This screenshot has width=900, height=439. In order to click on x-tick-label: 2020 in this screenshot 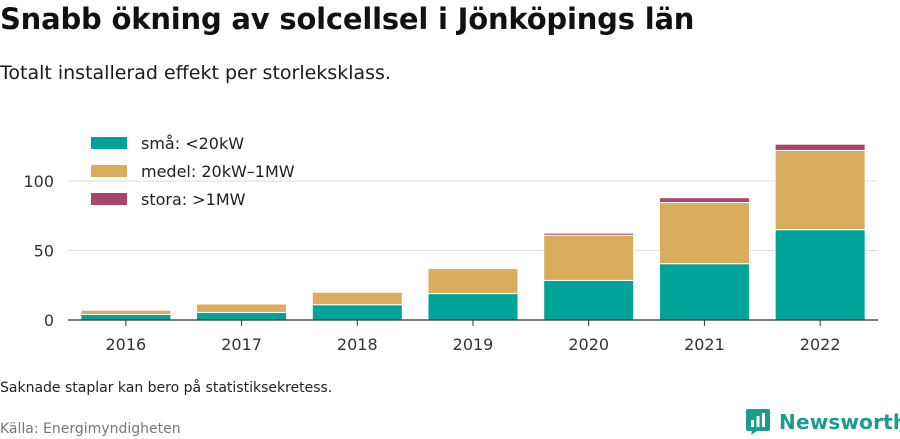, I will do `click(588, 344)`.